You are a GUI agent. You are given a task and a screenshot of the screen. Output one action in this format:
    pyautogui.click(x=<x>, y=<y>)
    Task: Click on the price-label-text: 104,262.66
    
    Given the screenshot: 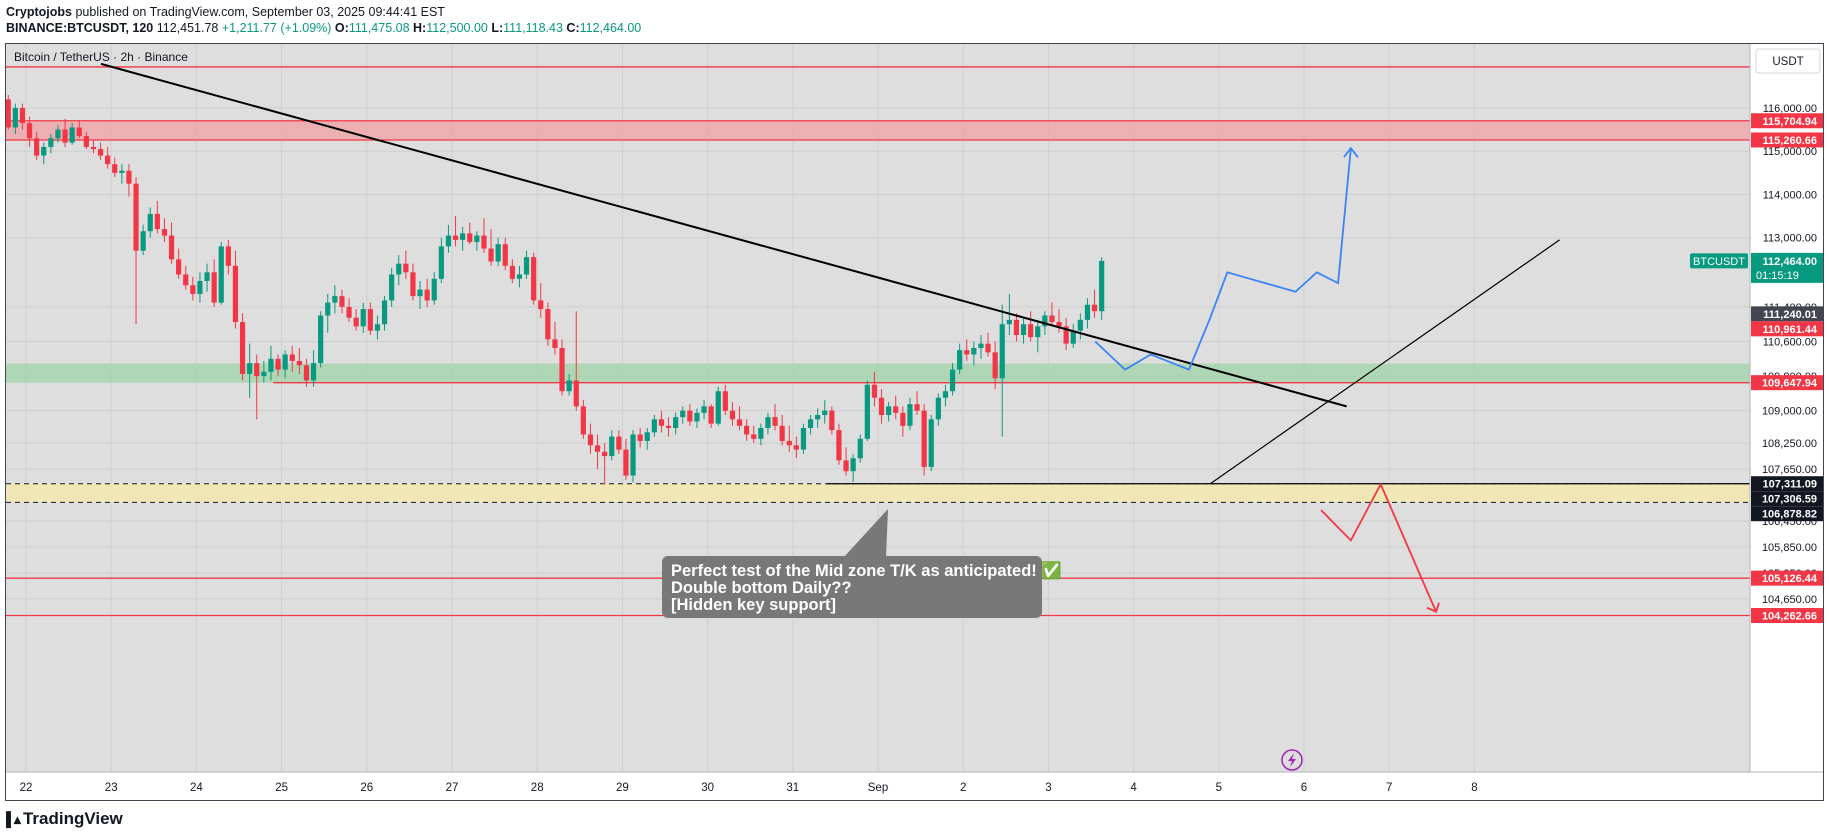 What is the action you would take?
    pyautogui.click(x=1789, y=617)
    